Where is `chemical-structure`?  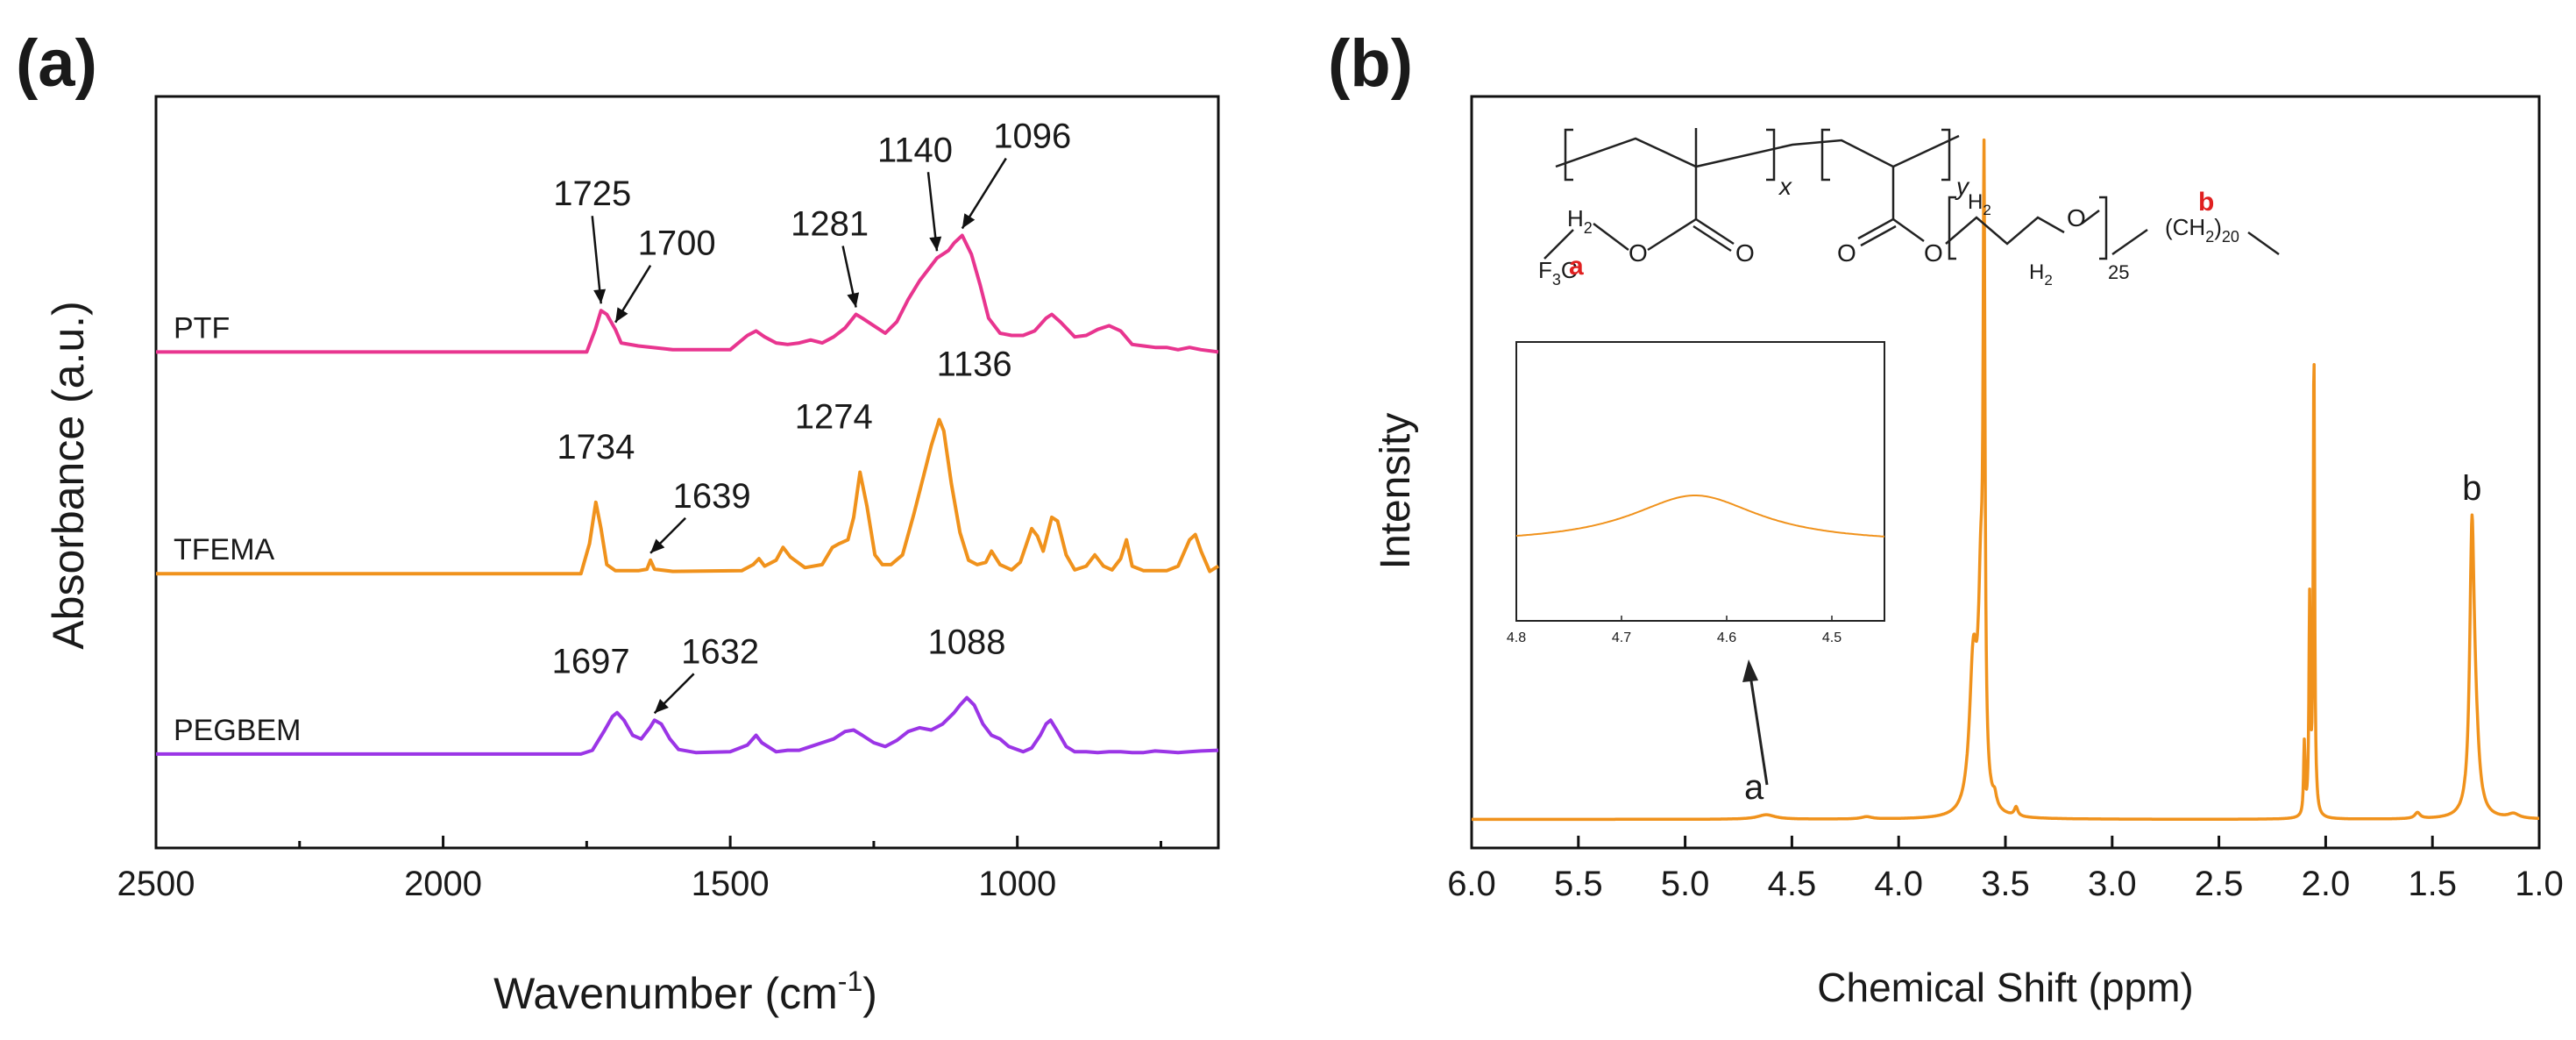 chemical-structure is located at coordinates (1912, 194).